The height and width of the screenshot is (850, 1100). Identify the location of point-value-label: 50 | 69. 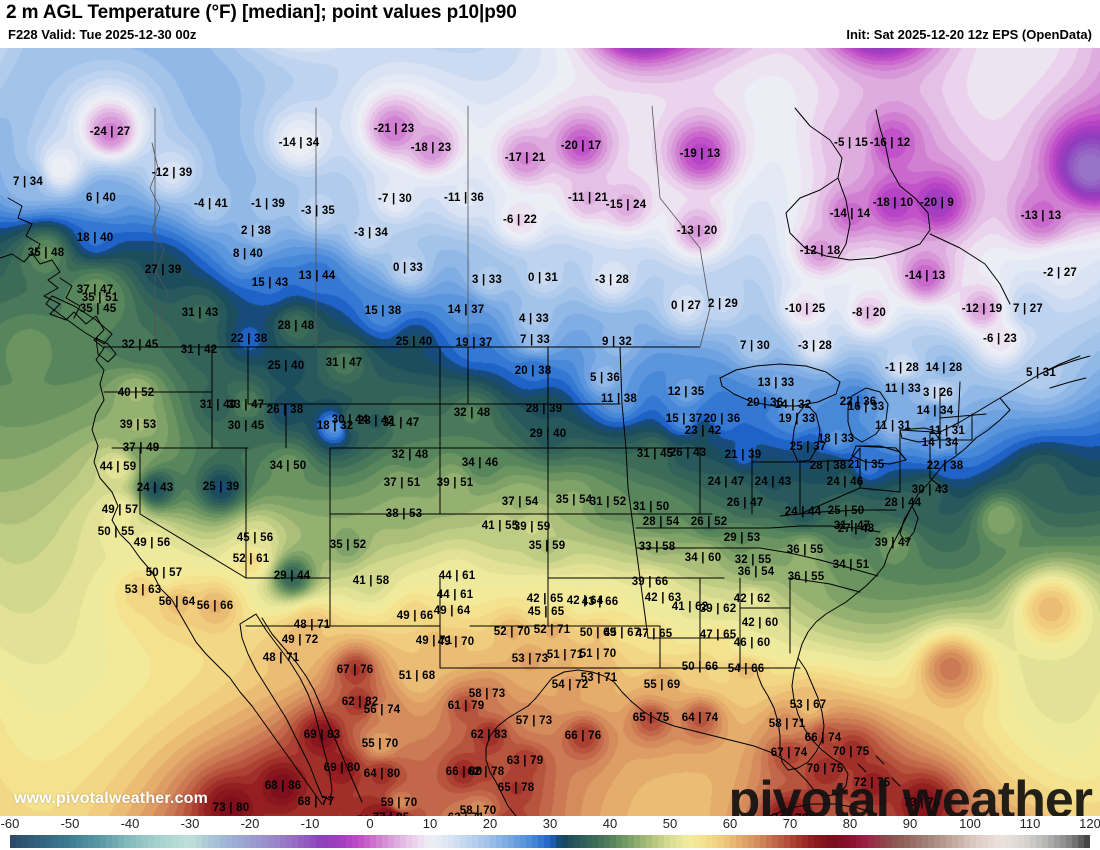
(598, 633).